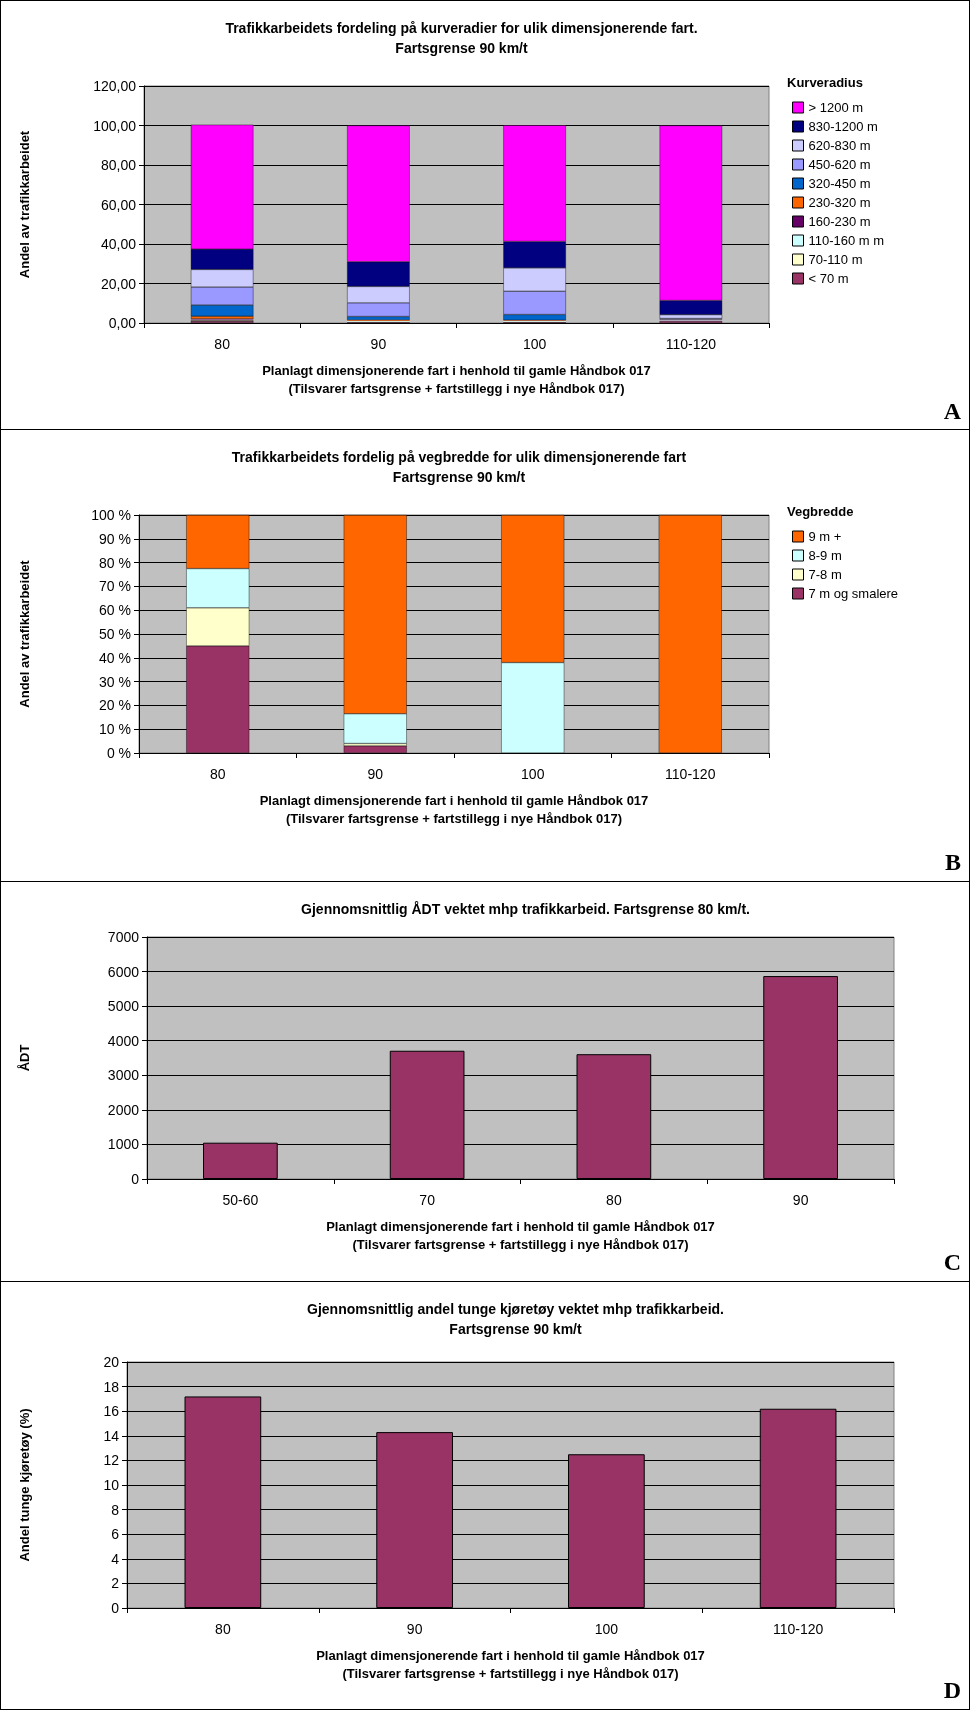 This screenshot has width=970, height=1710. What do you see at coordinates (115, 86) in the screenshot?
I see `y-tick-label: 120,00` at bounding box center [115, 86].